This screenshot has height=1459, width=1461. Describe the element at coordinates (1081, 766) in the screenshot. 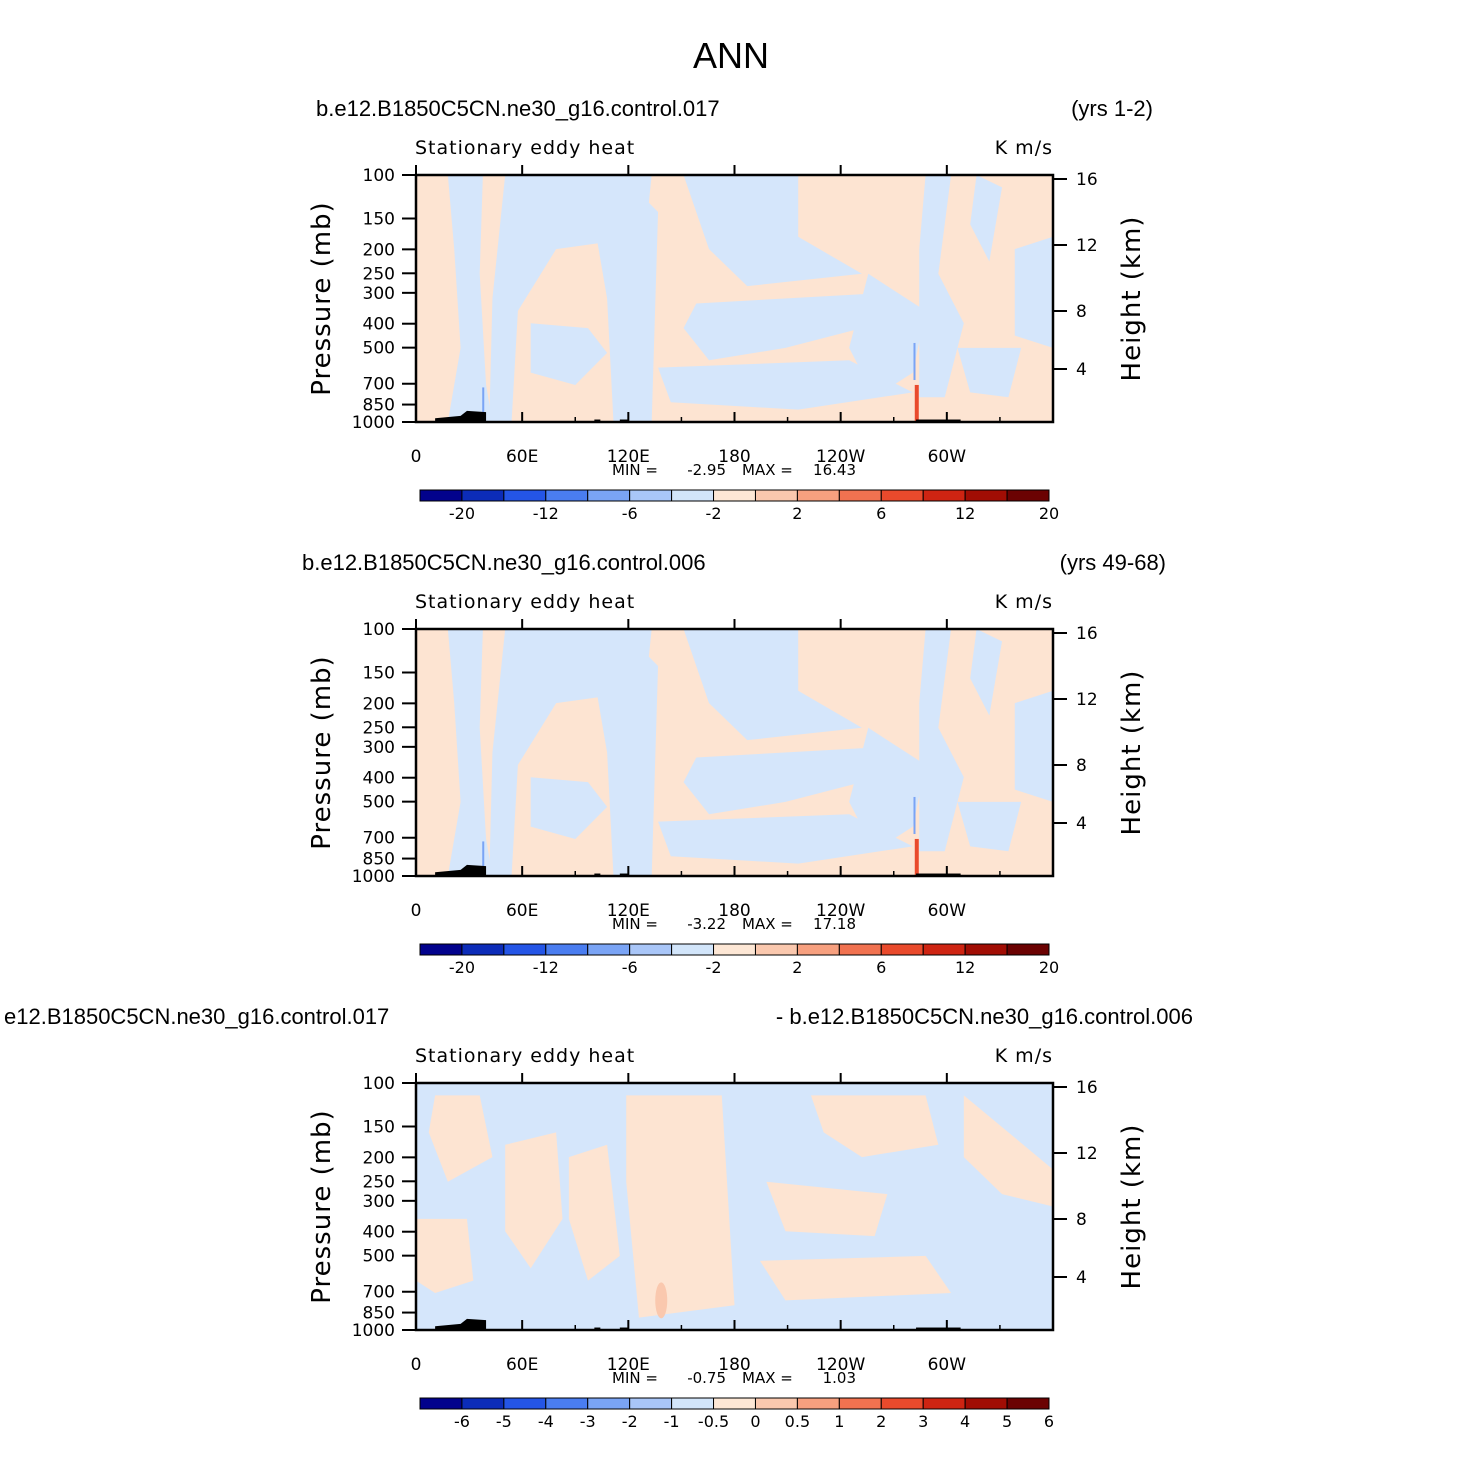

I see `height-tick-label: 8` at that location.